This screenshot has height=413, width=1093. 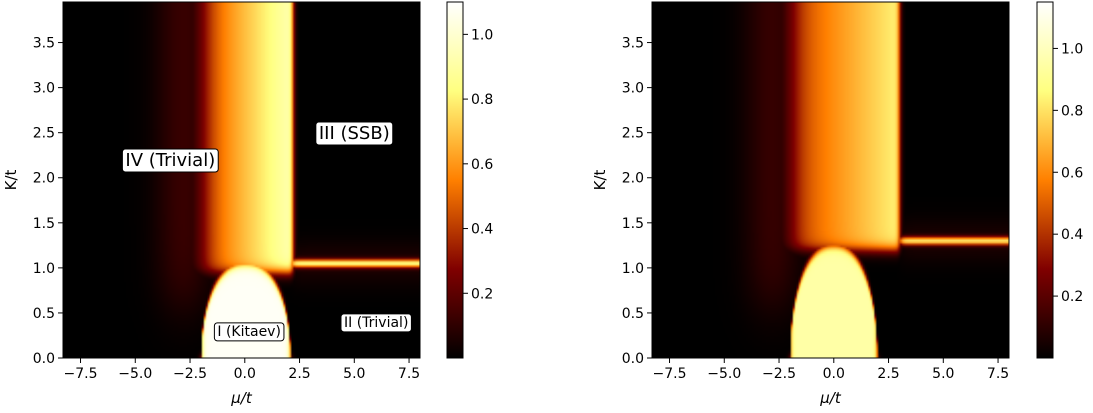 I want to click on region-annotation: IV (Trivial), so click(x=170, y=160).